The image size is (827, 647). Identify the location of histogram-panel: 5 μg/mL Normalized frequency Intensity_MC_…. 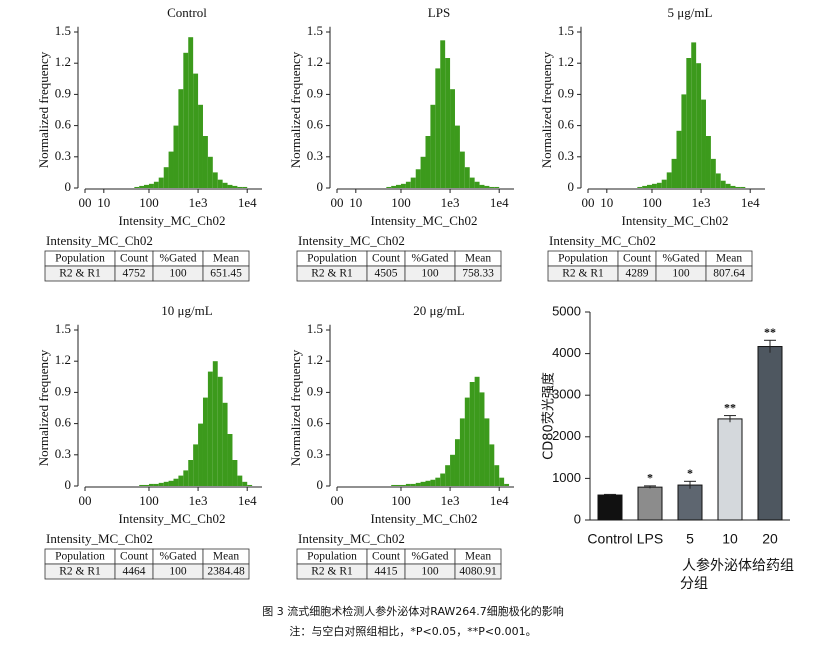
(652, 116).